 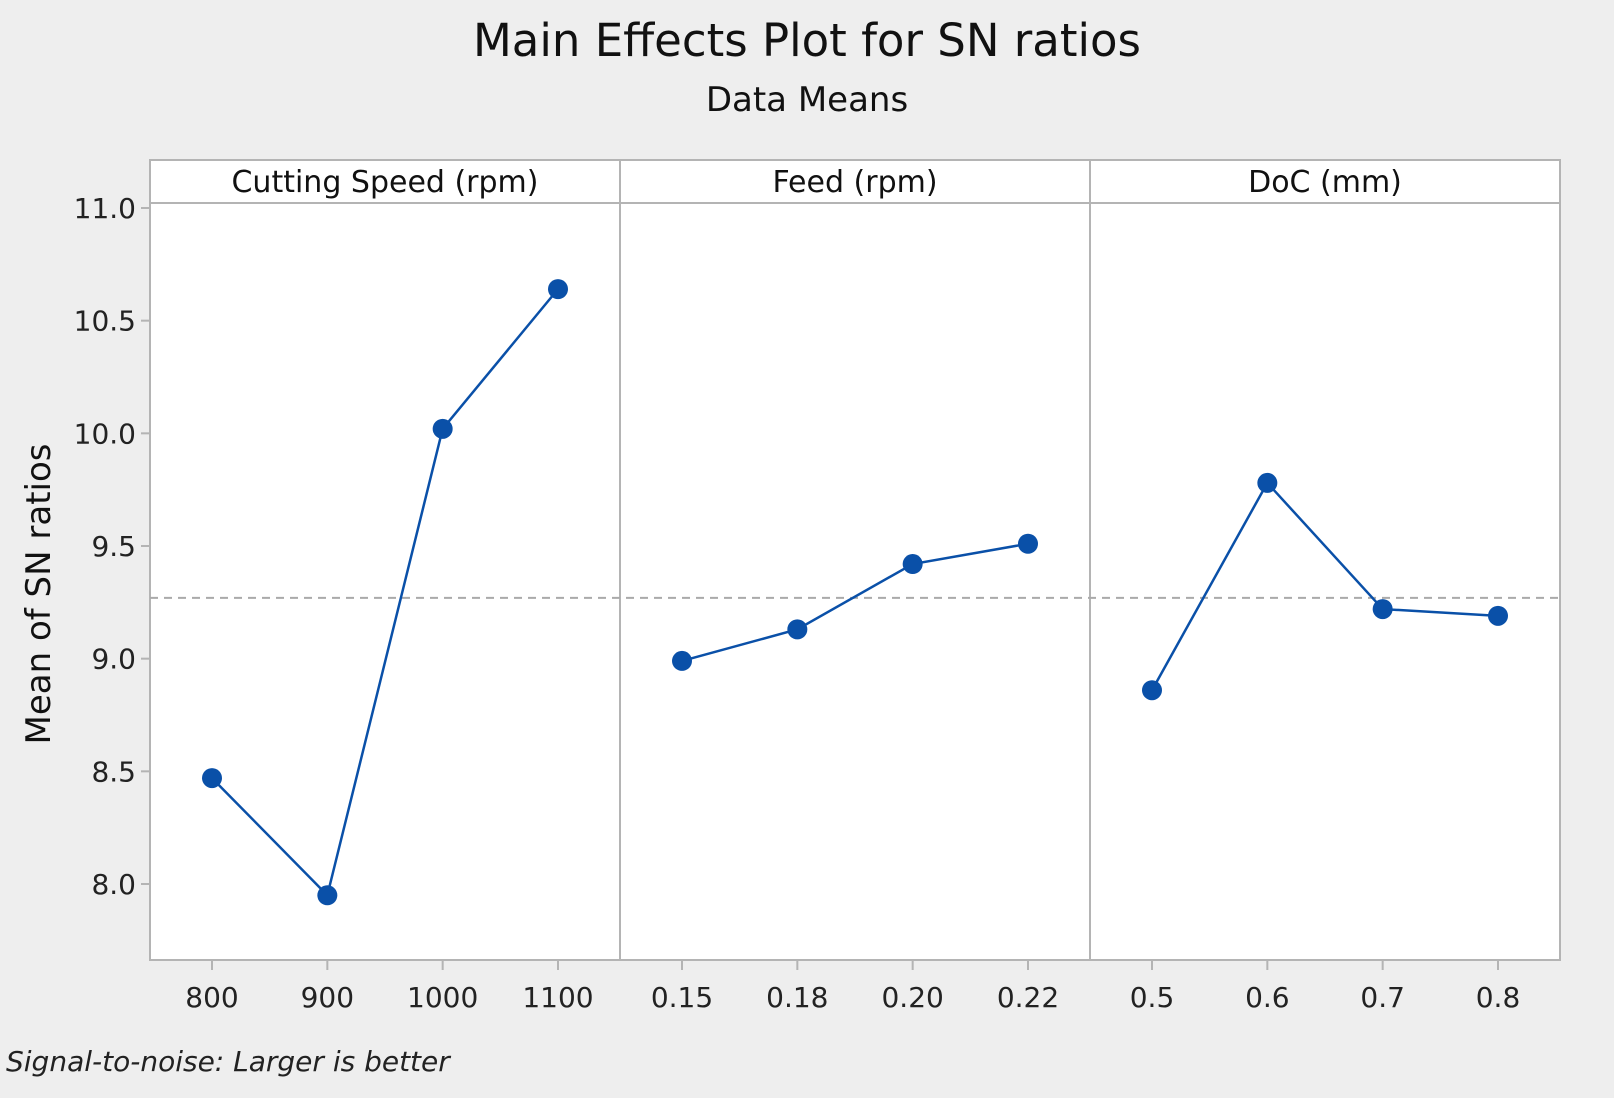 What do you see at coordinates (1498, 997) in the screenshot?
I see `x-tick-label: 0.8` at bounding box center [1498, 997].